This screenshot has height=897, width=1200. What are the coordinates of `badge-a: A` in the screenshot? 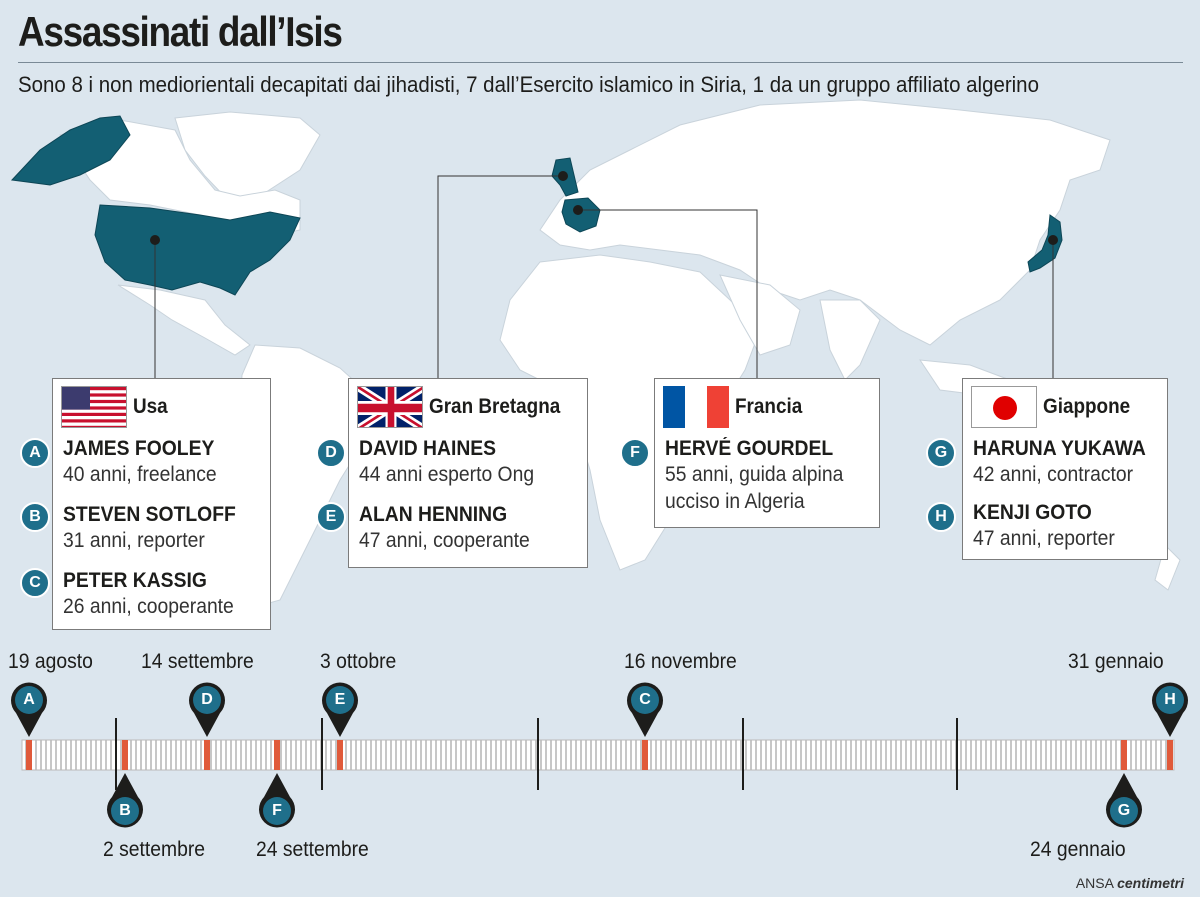 It's located at (35, 453).